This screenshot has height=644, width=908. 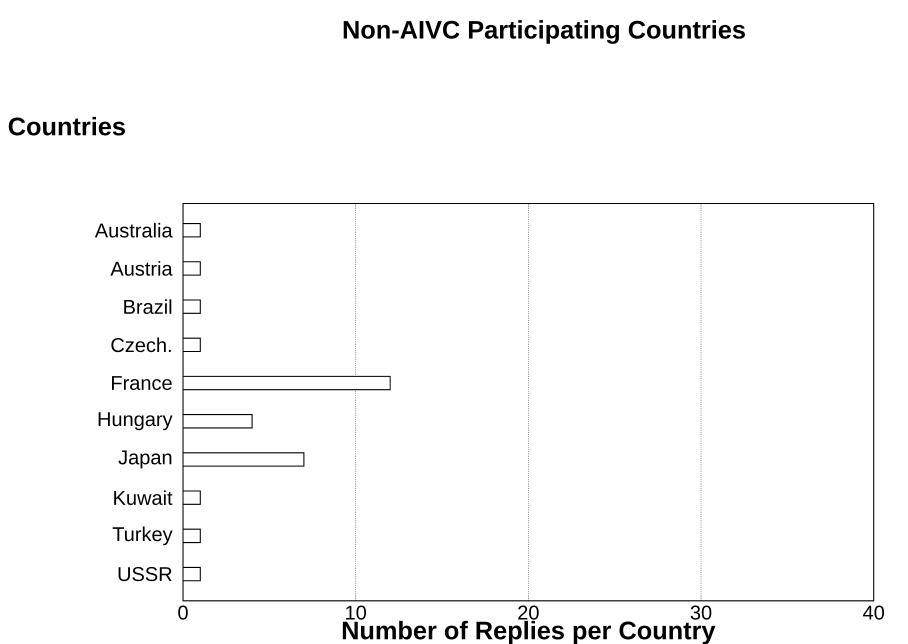 I want to click on y-tick-label: Australia, so click(x=133, y=230).